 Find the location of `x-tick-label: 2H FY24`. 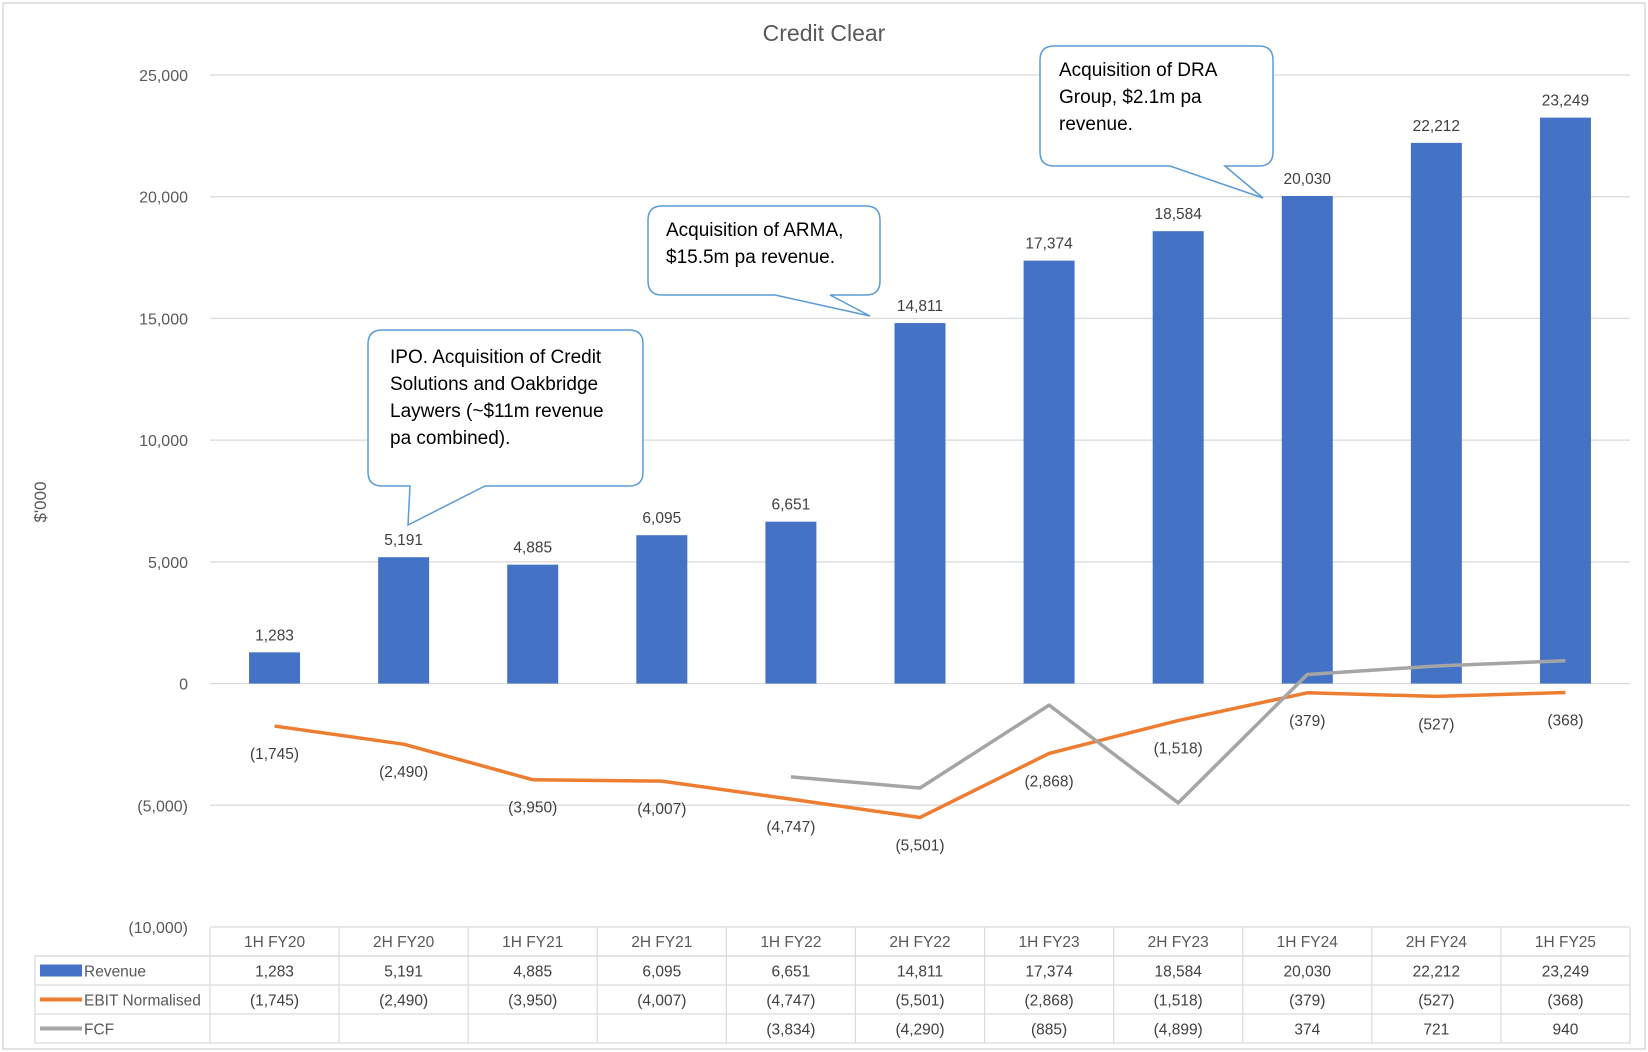

x-tick-label: 2H FY24 is located at coordinates (1437, 942).